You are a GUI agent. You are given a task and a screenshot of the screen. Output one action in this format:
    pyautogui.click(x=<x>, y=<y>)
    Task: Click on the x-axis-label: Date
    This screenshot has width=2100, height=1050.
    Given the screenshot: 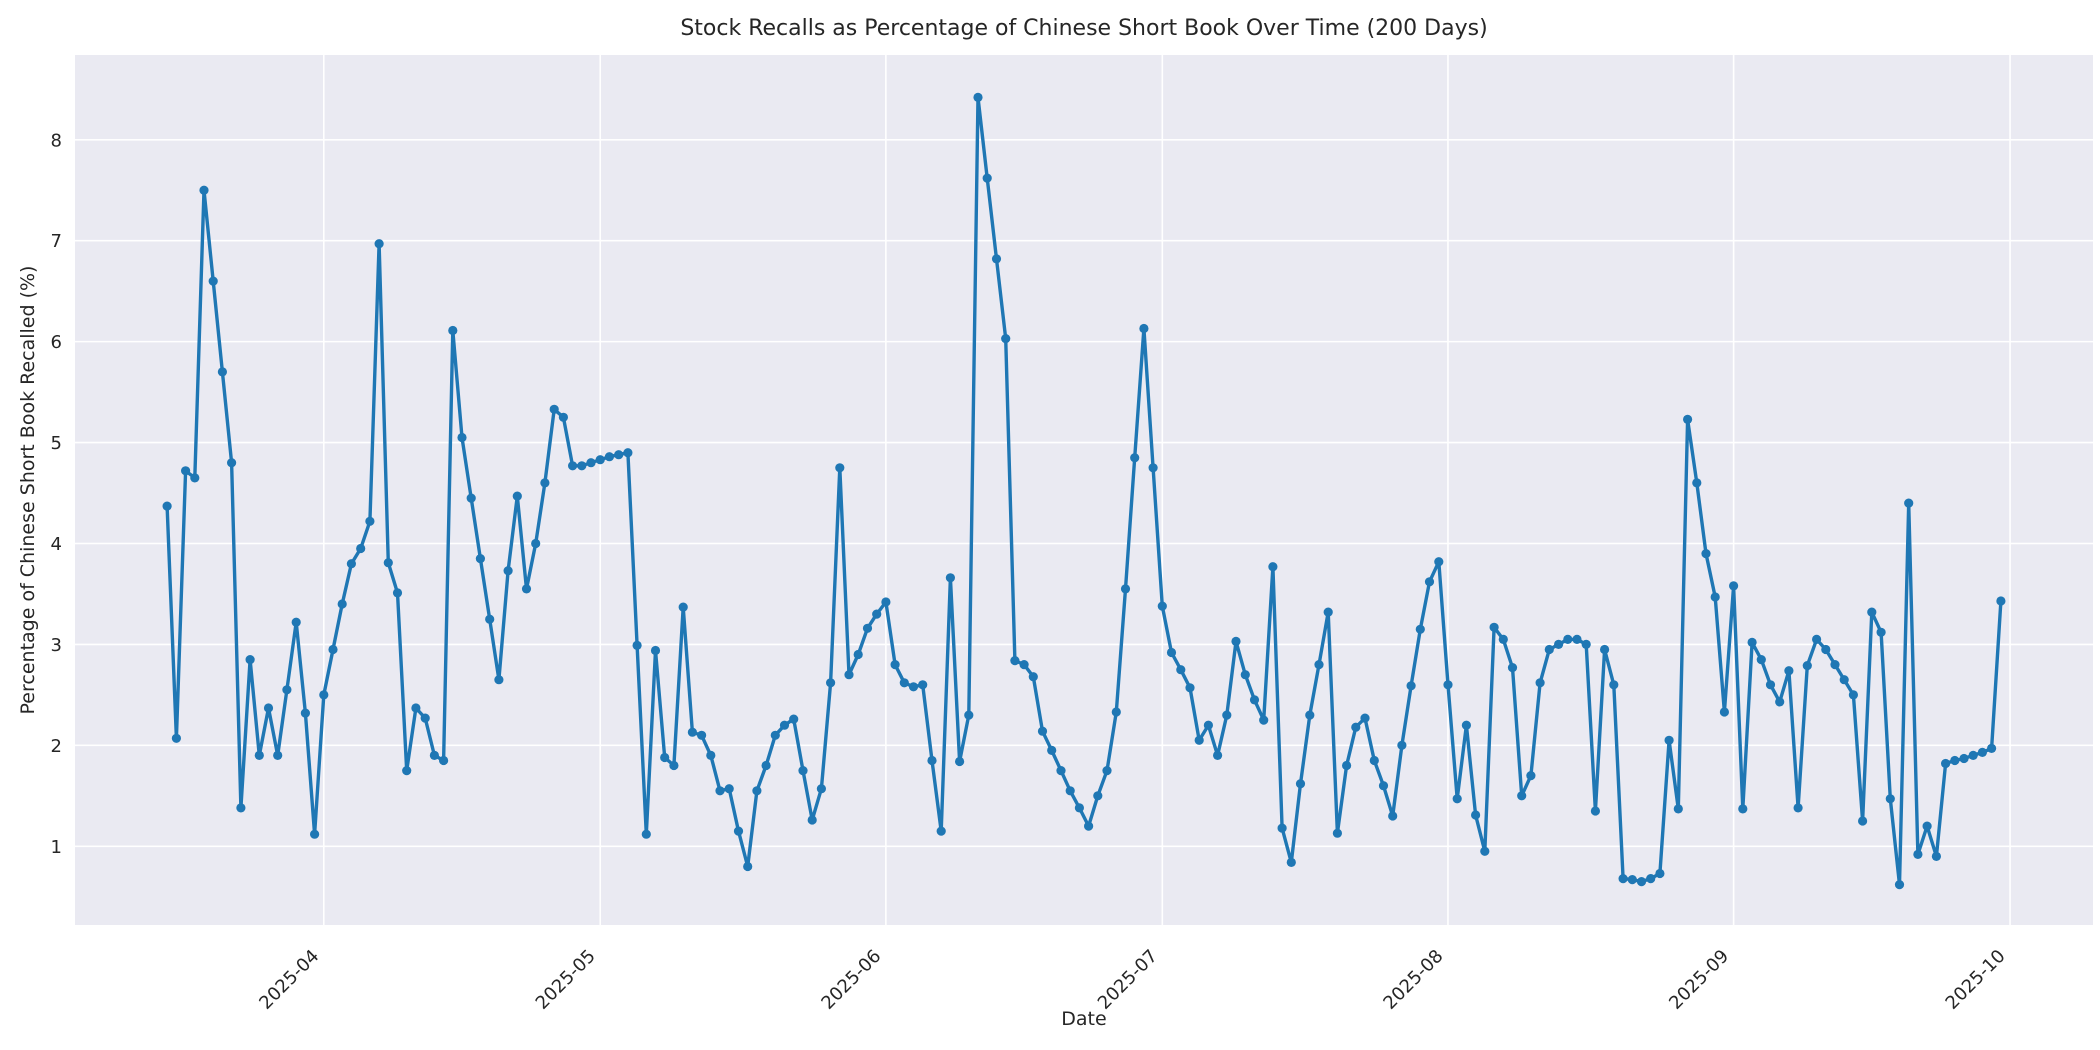 What is the action you would take?
    pyautogui.click(x=1084, y=1019)
    